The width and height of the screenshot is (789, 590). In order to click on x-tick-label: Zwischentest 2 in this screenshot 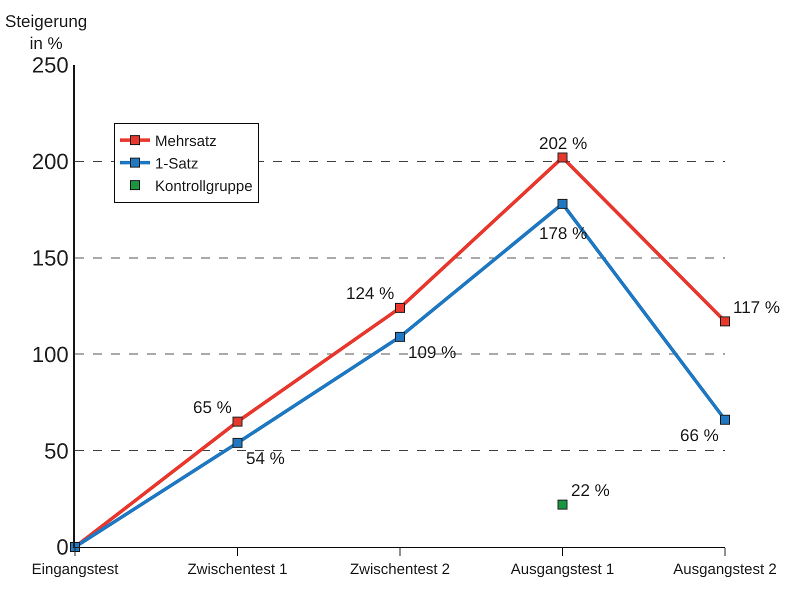, I will do `click(400, 569)`.